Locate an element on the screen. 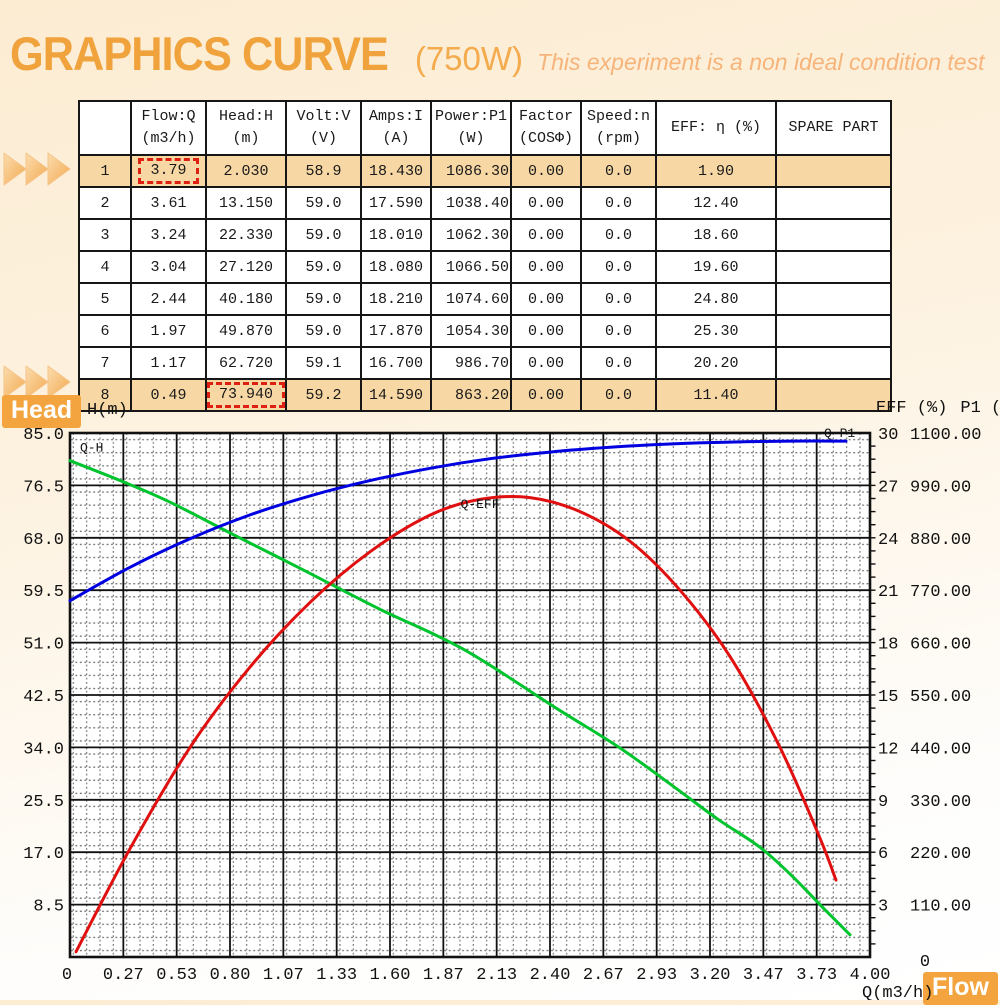 Image resolution: width=1000 pixels, height=1005 pixels. p1-axis-tick: 550.00 is located at coordinates (940, 697).